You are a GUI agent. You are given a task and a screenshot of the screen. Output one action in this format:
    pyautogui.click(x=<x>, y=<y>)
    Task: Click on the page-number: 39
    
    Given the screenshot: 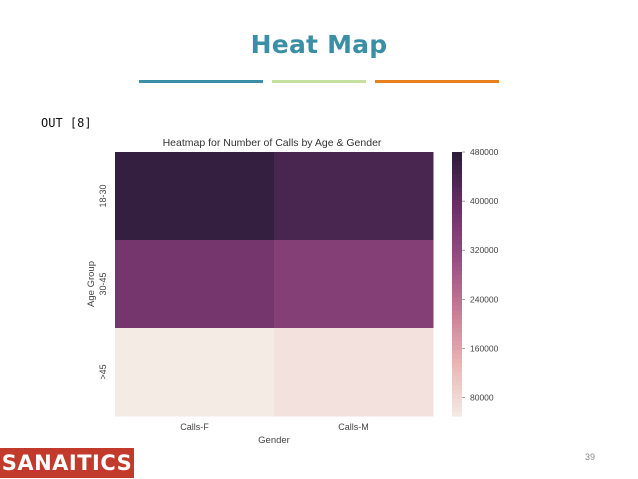 What is the action you would take?
    pyautogui.click(x=590, y=457)
    